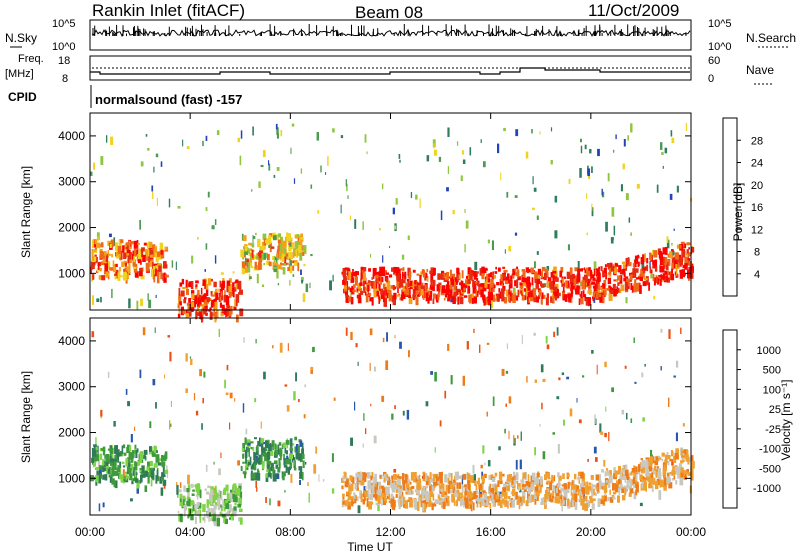 This screenshot has height=554, width=800. Describe the element at coordinates (389, 12) in the screenshot. I see `beam-title: Beam 08` at that location.